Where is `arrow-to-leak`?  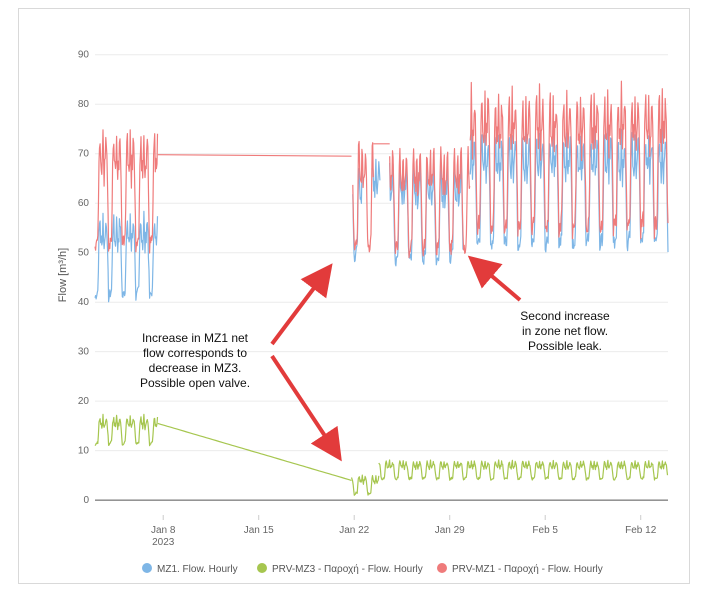 arrow-to-leak is located at coordinates (494, 278).